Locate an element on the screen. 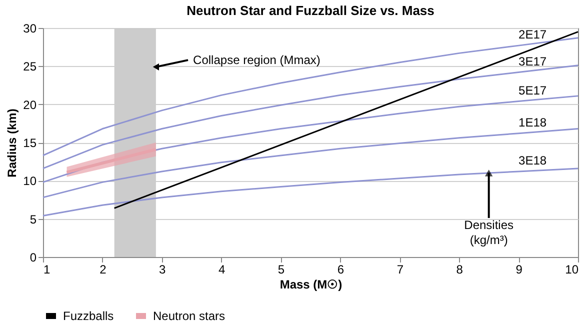 Image resolution: width=584 pixels, height=333 pixels. annotation: Densities (kg/m³) is located at coordinates (489, 232).